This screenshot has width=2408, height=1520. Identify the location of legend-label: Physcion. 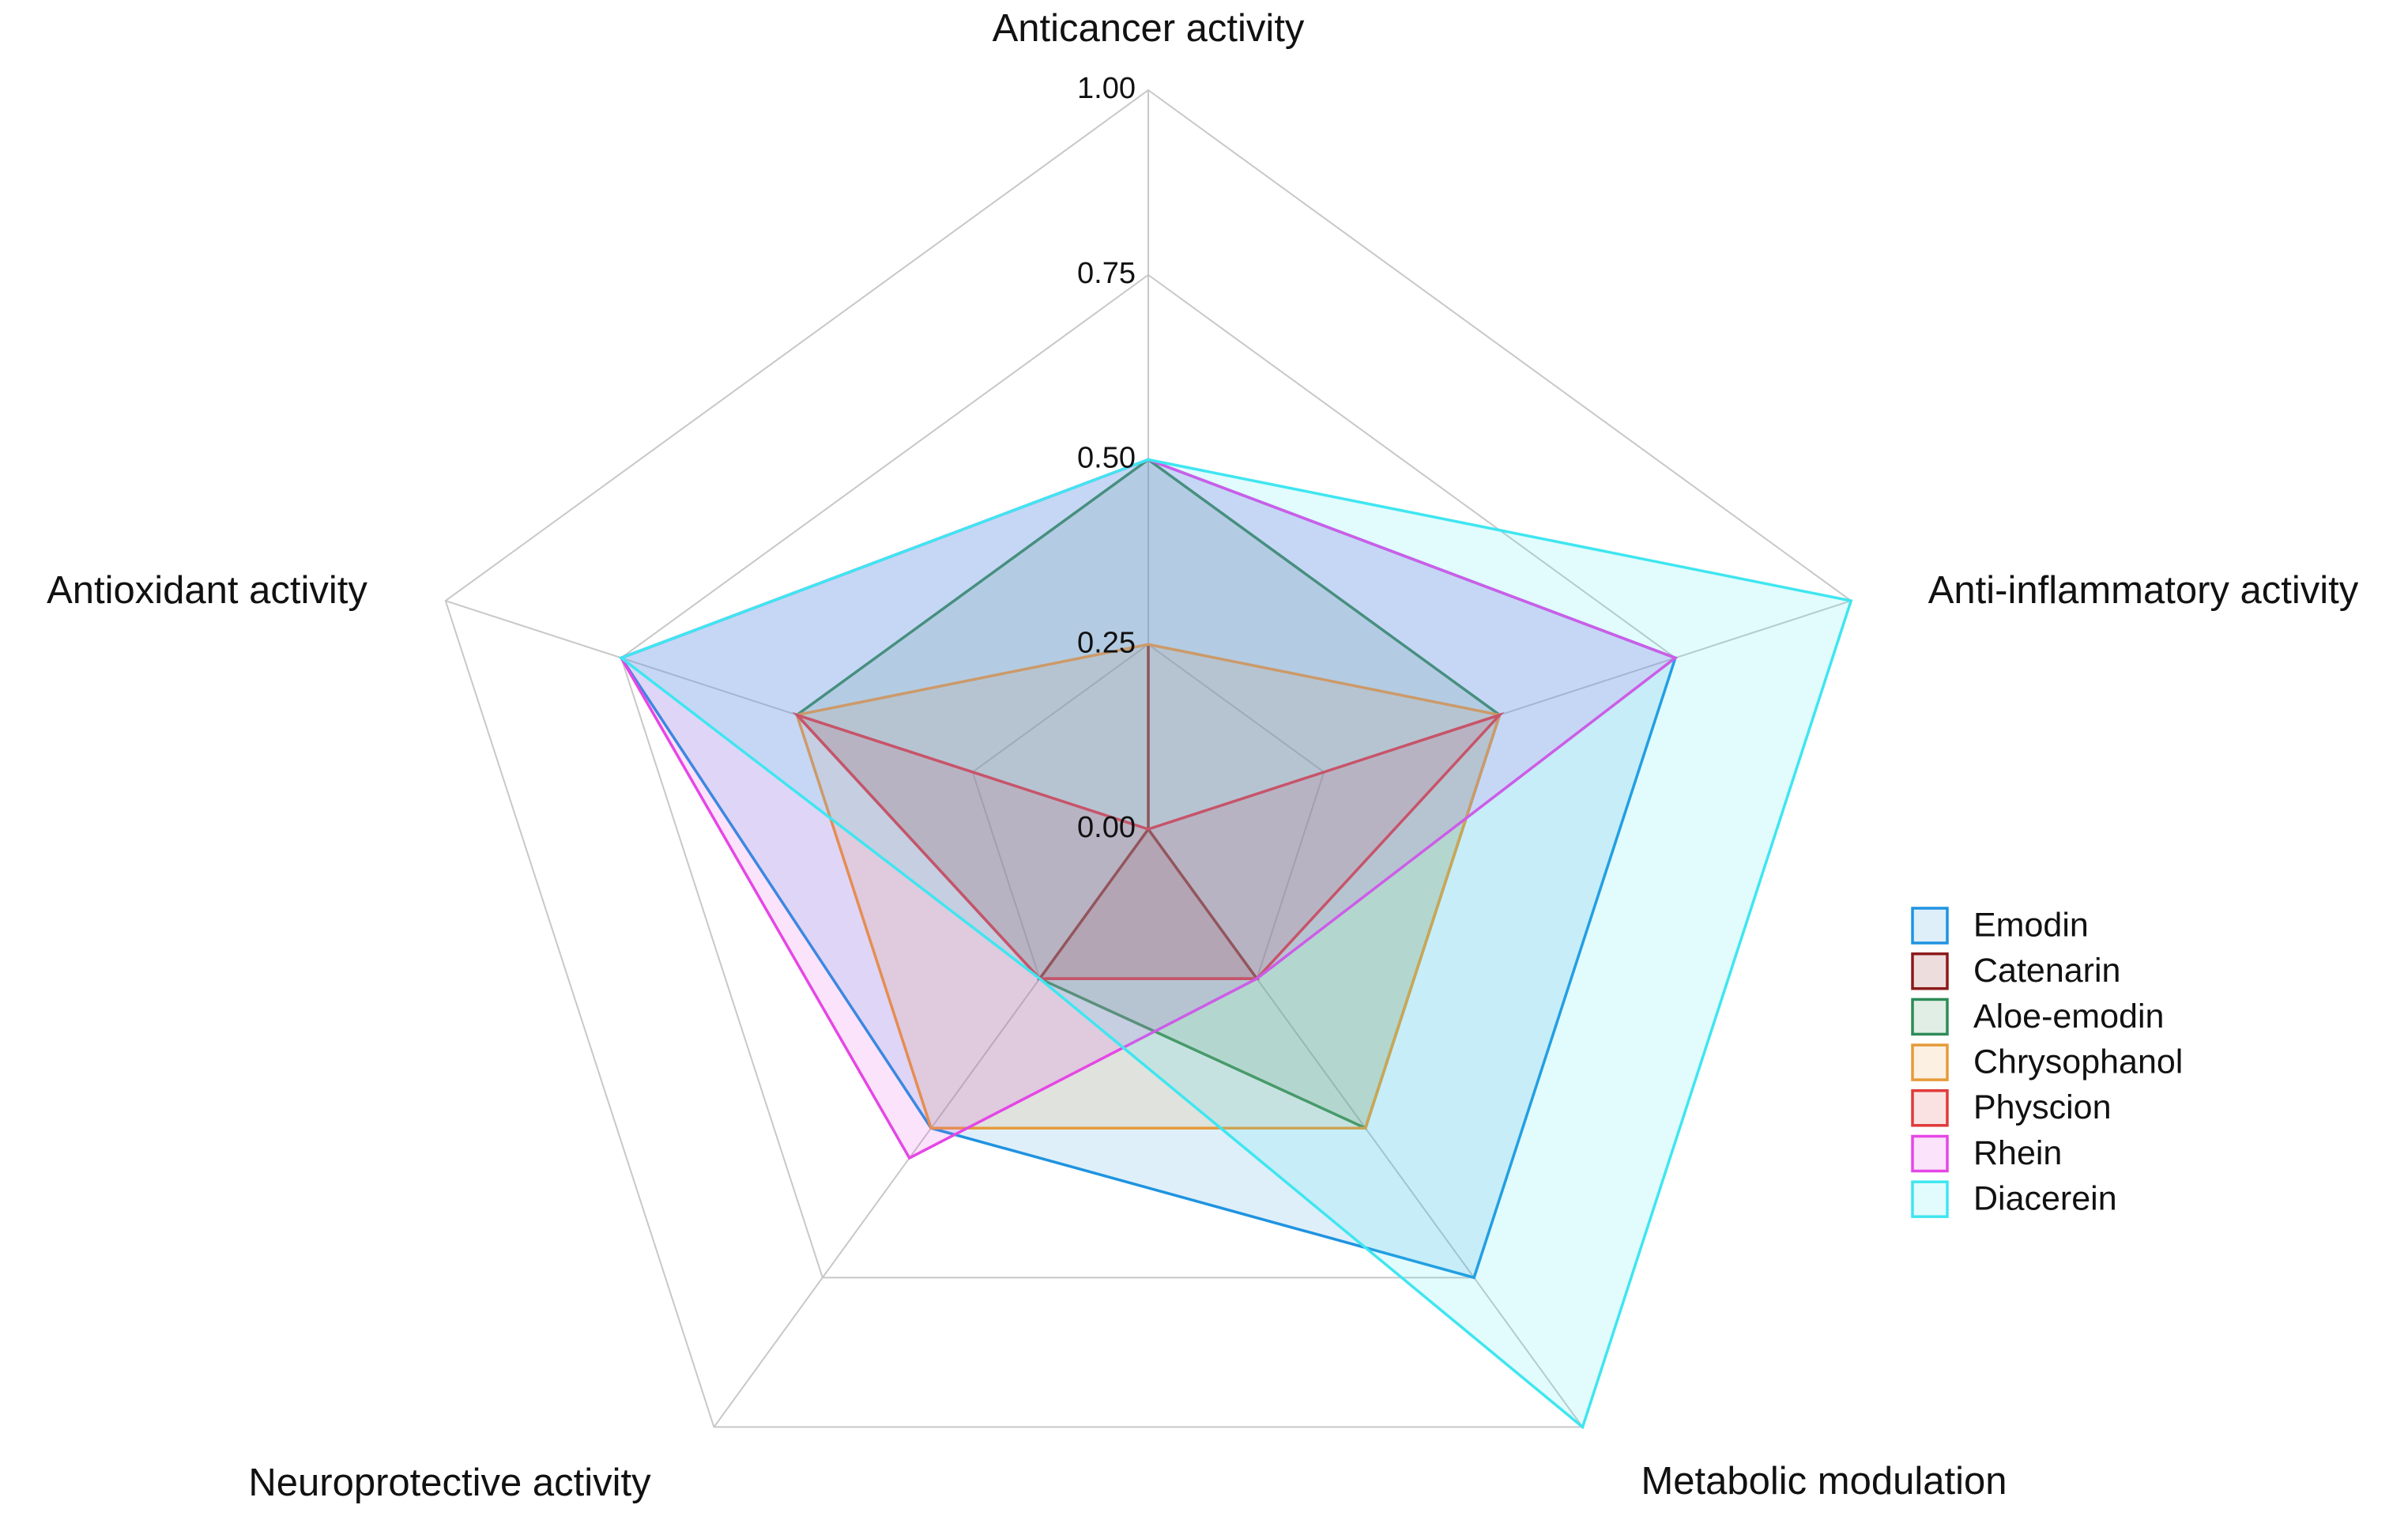
(2042, 1107).